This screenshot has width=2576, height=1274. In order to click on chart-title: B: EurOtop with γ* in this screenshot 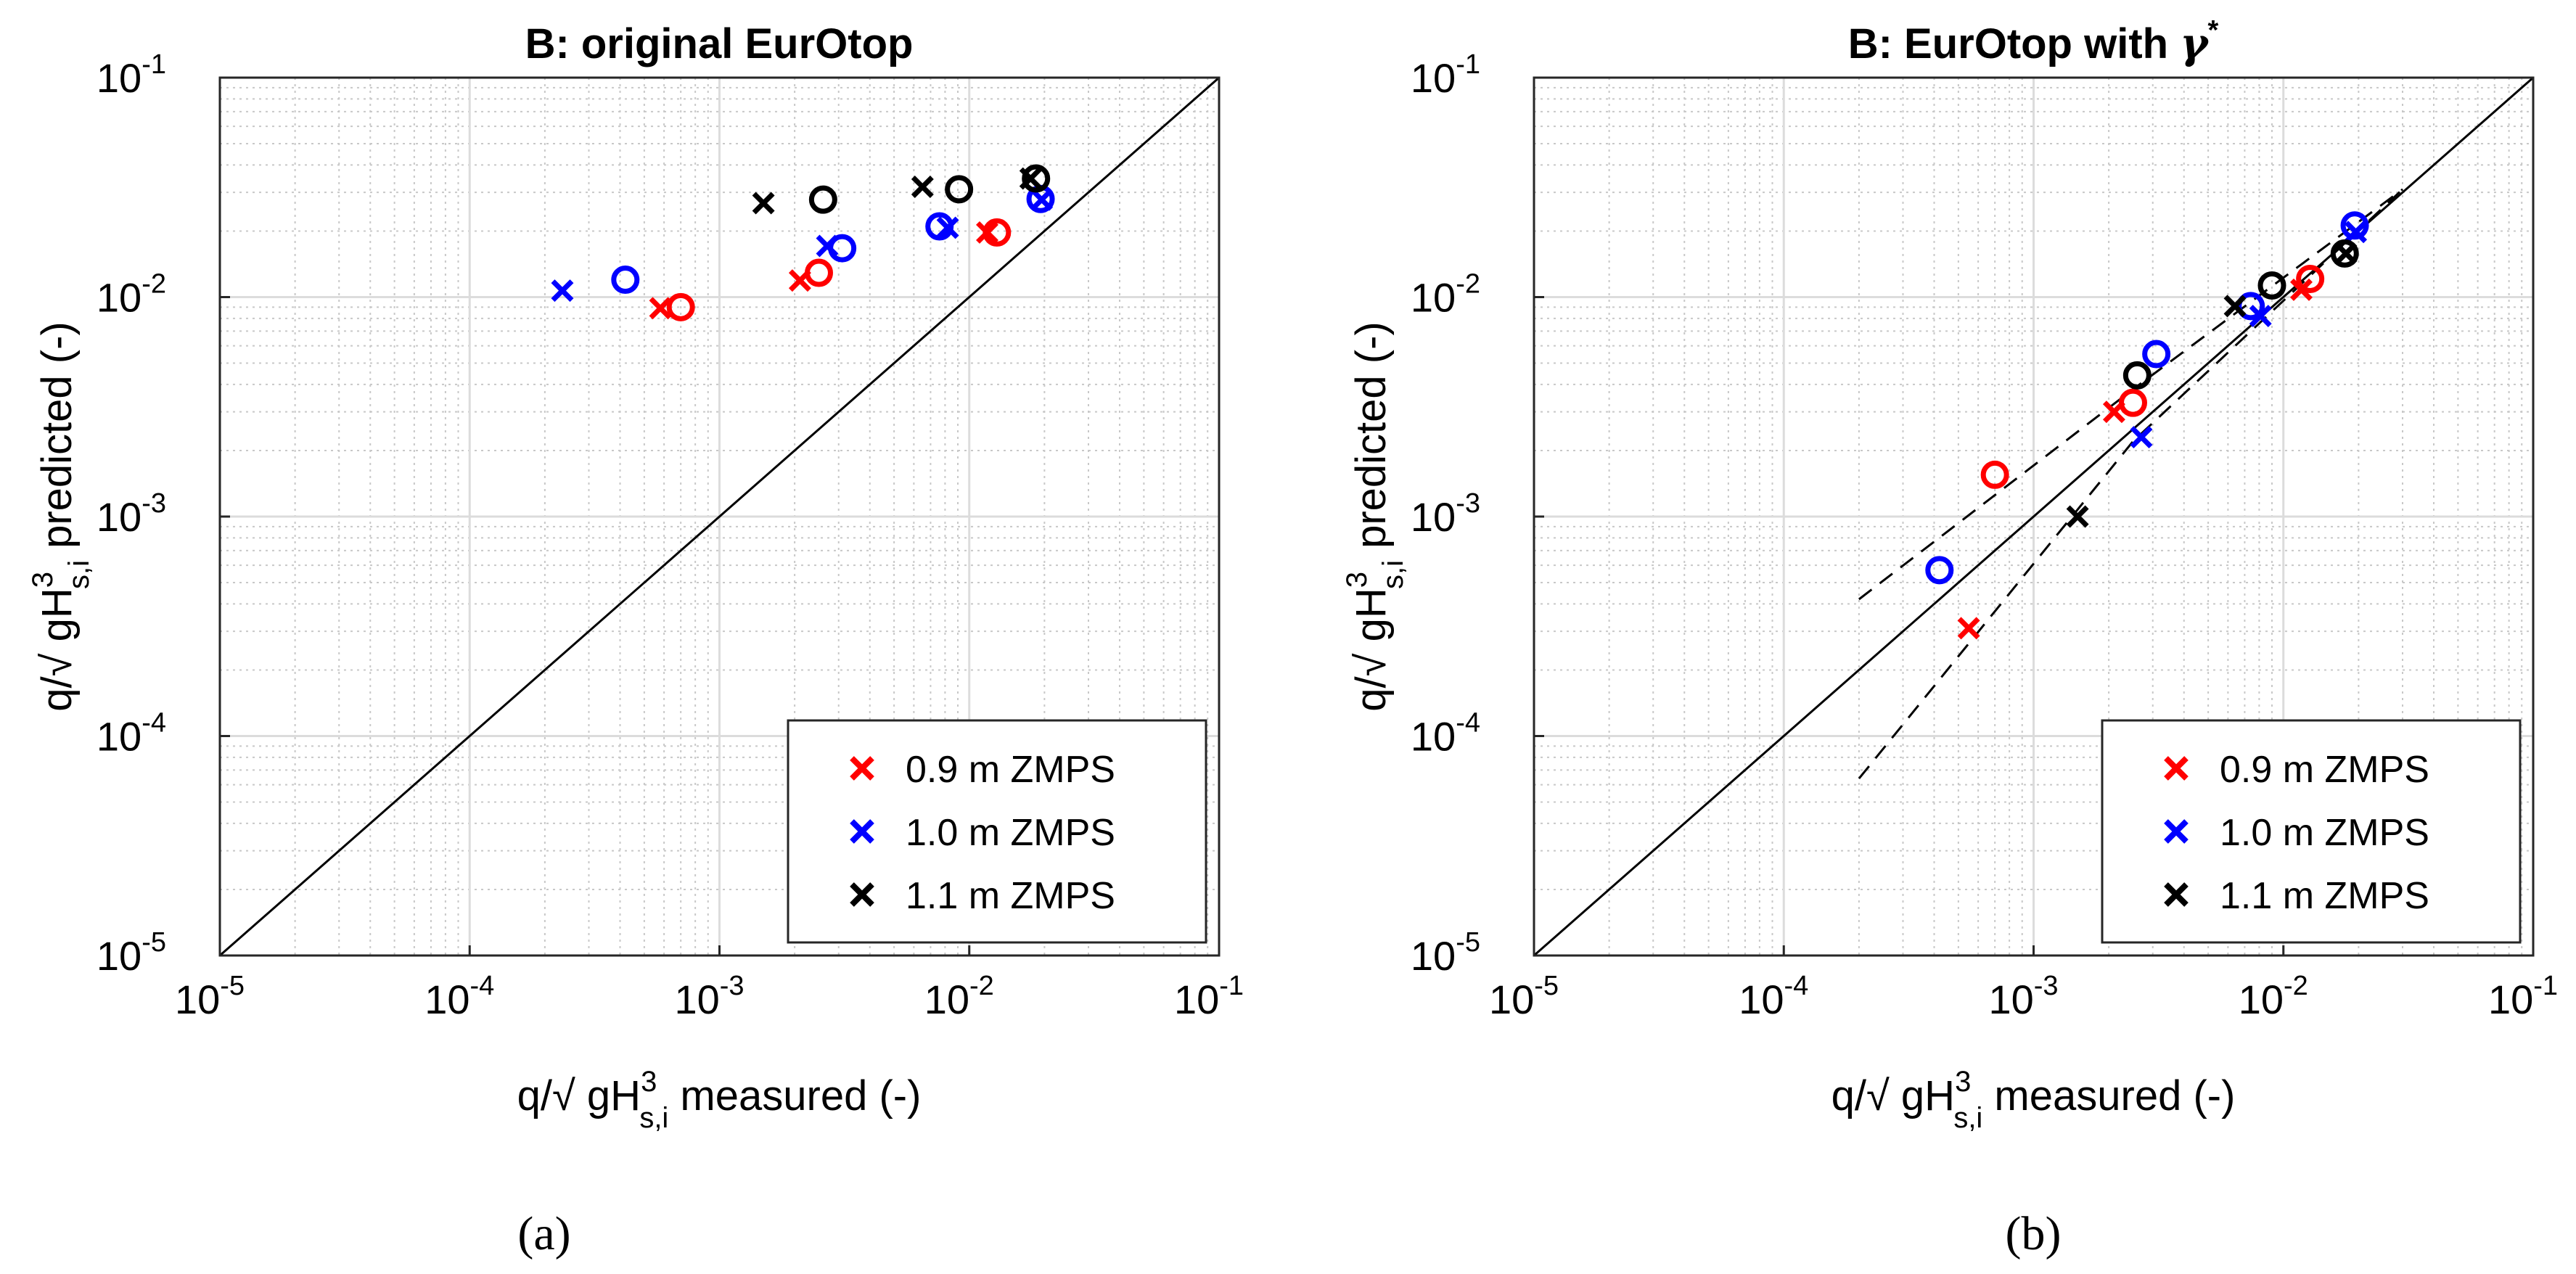, I will do `click(2033, 41)`.